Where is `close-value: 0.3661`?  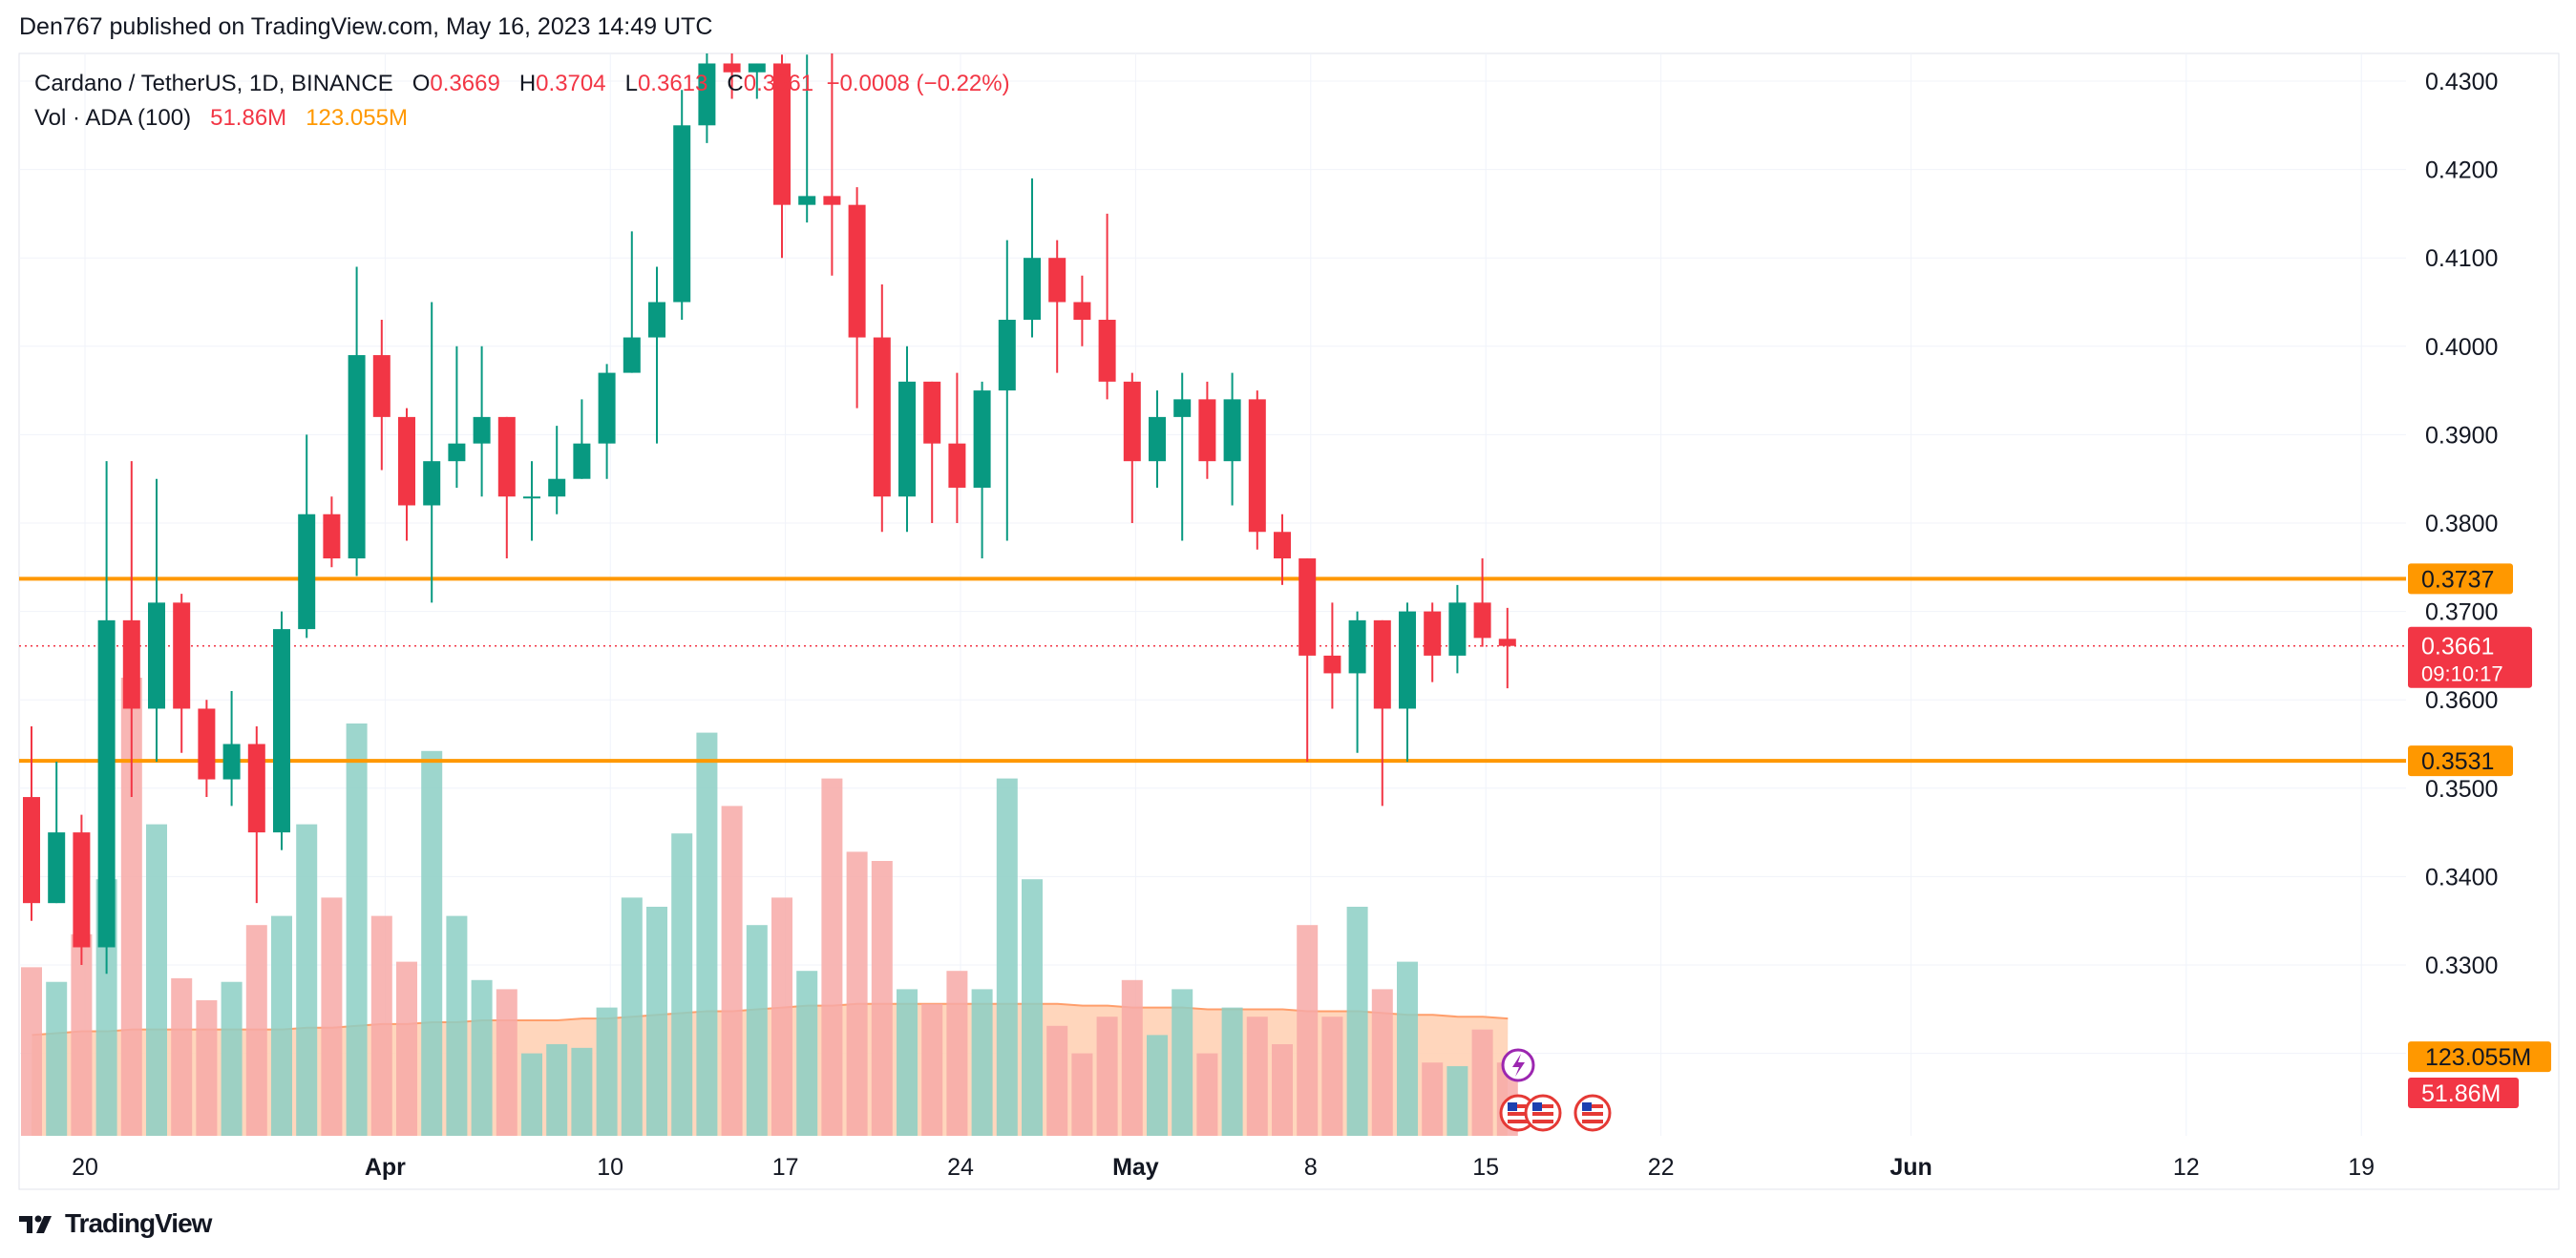
close-value: 0.3661 is located at coordinates (778, 84).